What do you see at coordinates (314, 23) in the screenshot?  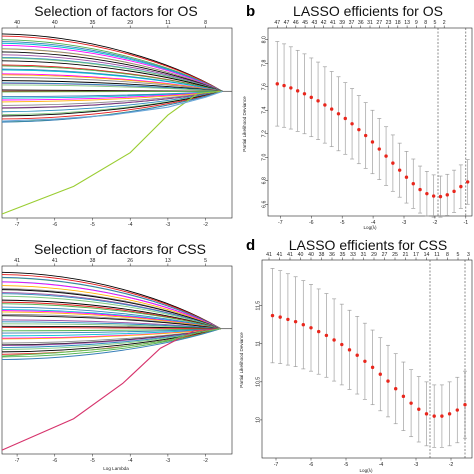 I see `top-tick-label: 43` at bounding box center [314, 23].